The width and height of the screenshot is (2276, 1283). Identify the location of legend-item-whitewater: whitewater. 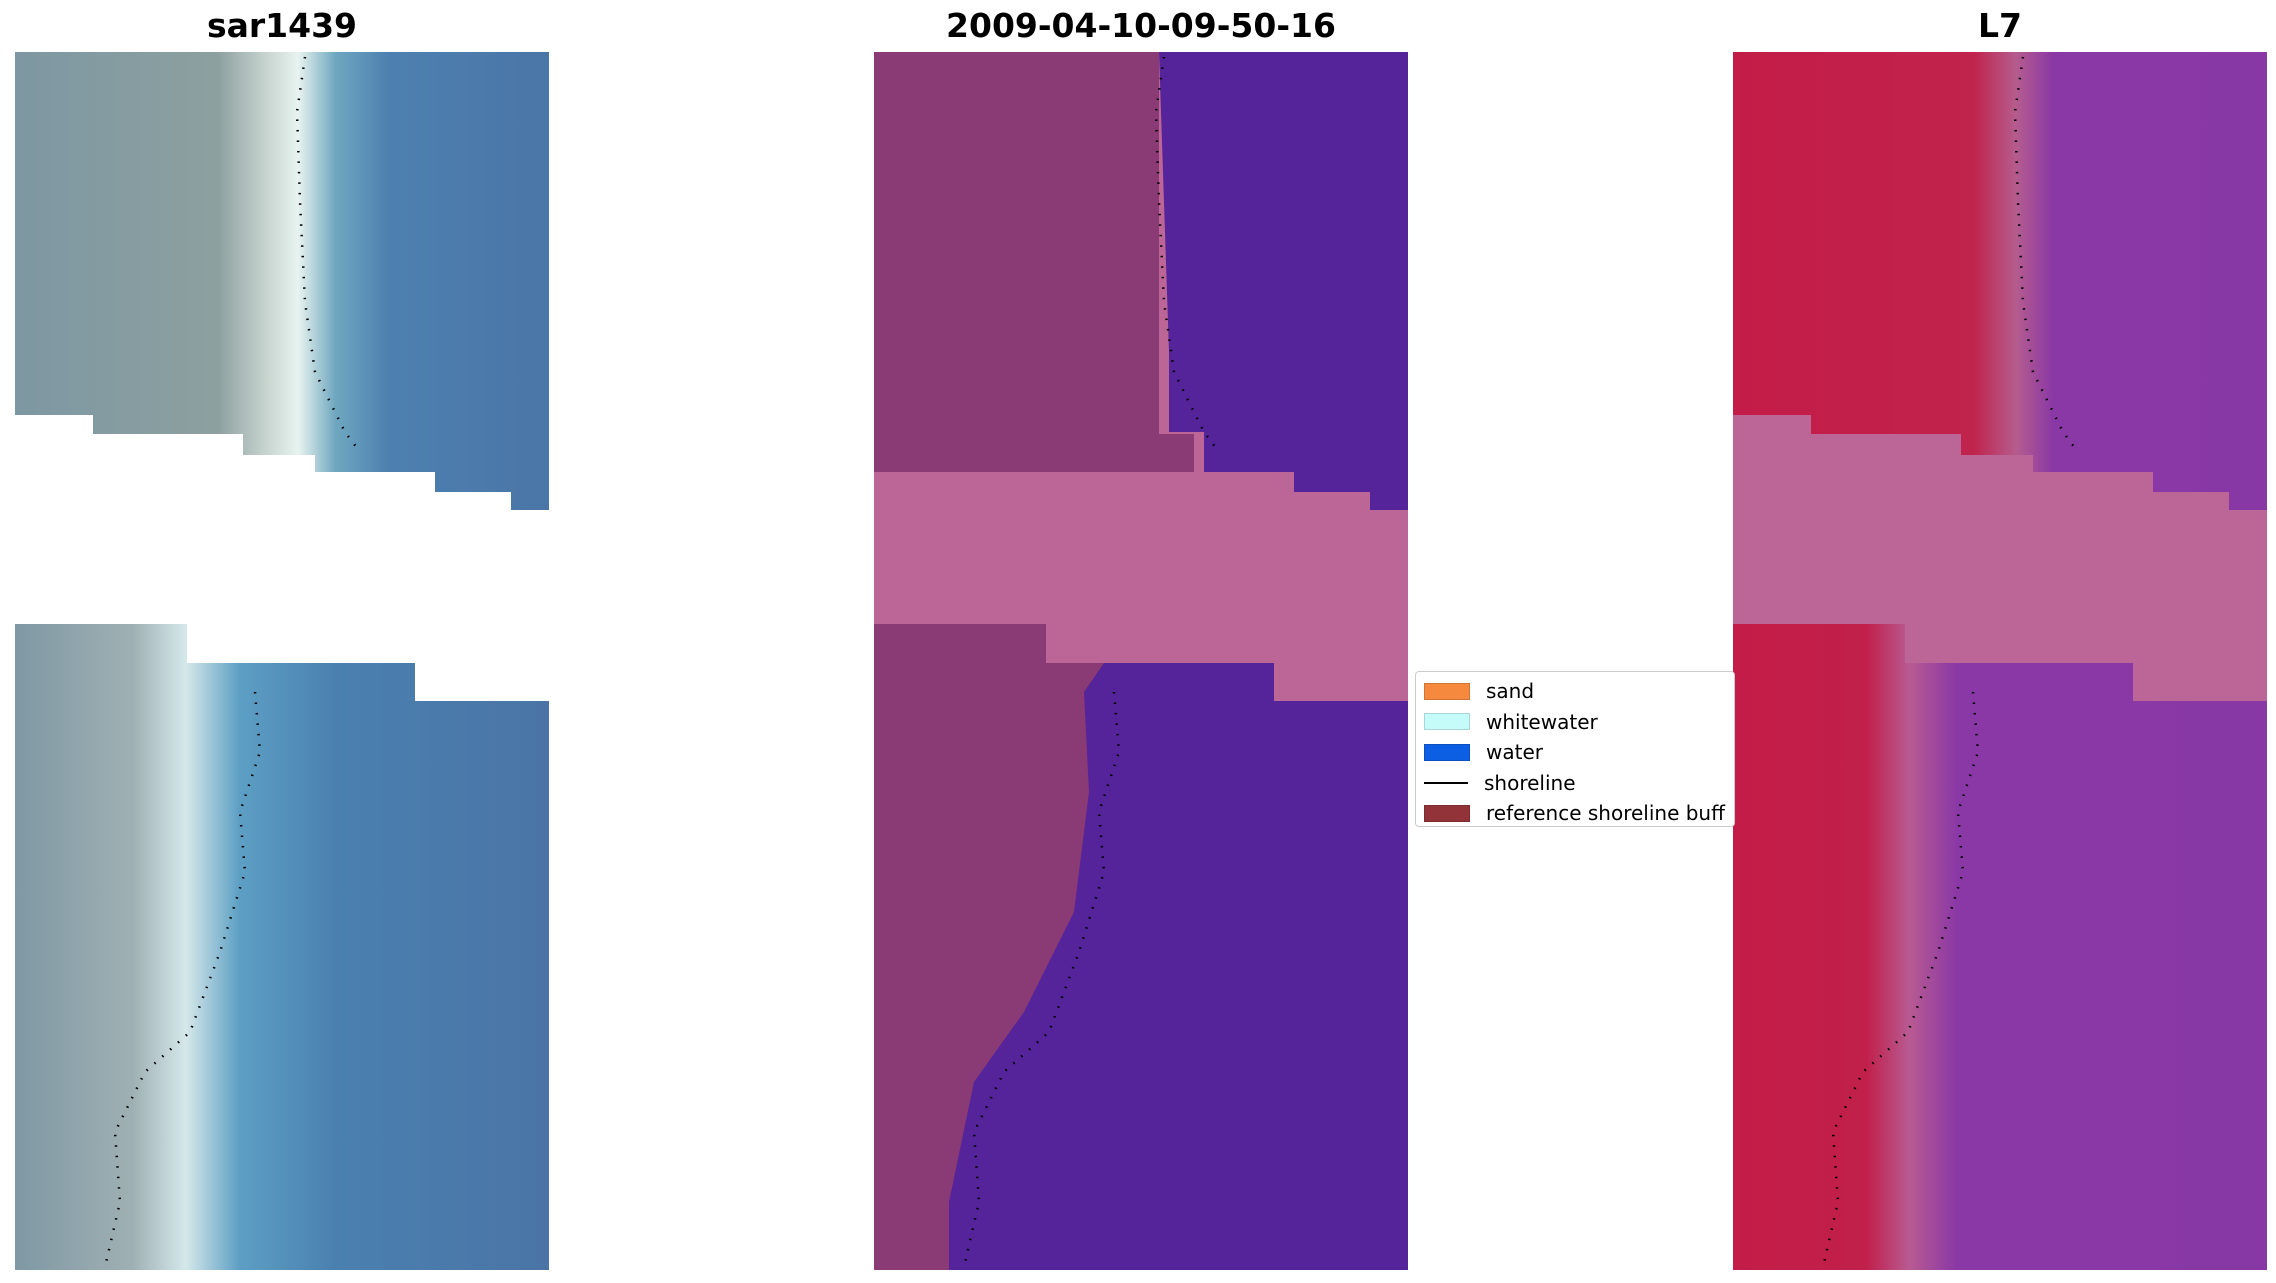
(1579, 722).